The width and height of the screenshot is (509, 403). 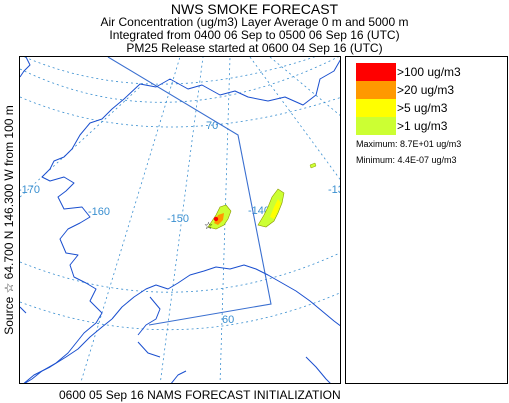 What do you see at coordinates (334, 190) in the screenshot?
I see `lon-130-label: -130` at bounding box center [334, 190].